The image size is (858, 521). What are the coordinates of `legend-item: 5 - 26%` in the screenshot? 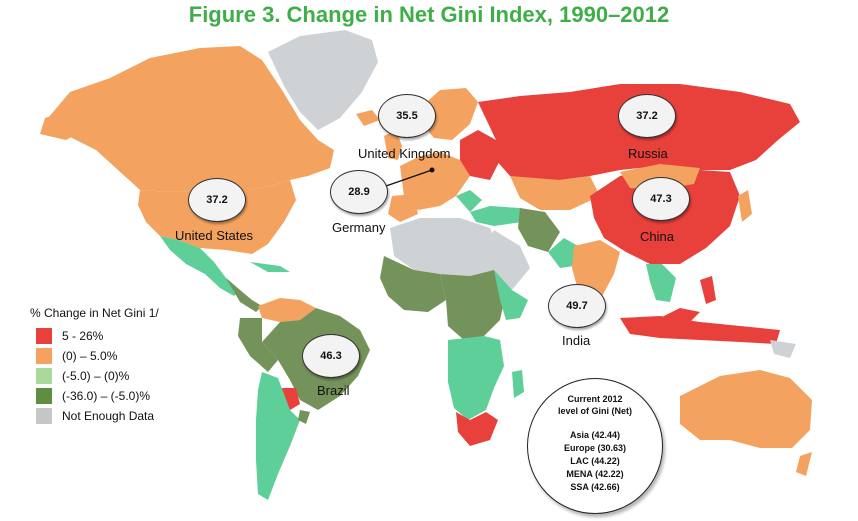 It's located at (94, 336).